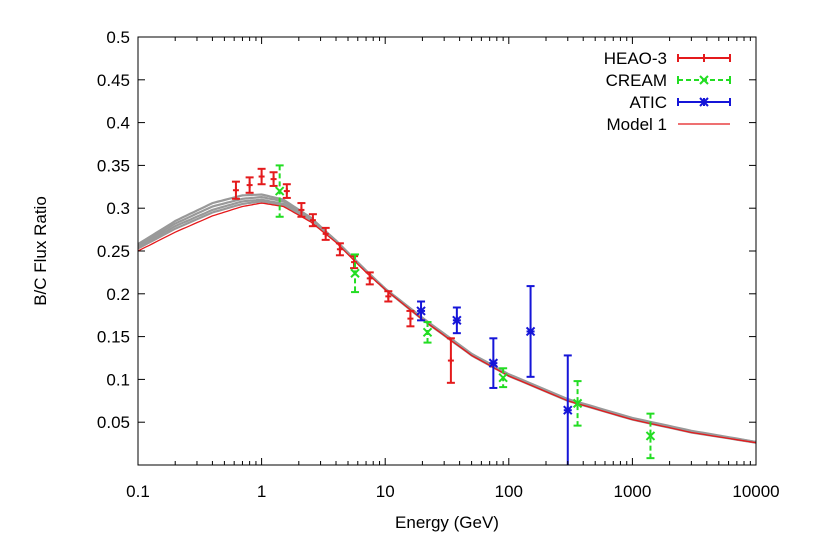 The image size is (820, 560). I want to click on x-tick-label: 10000, so click(755, 491).